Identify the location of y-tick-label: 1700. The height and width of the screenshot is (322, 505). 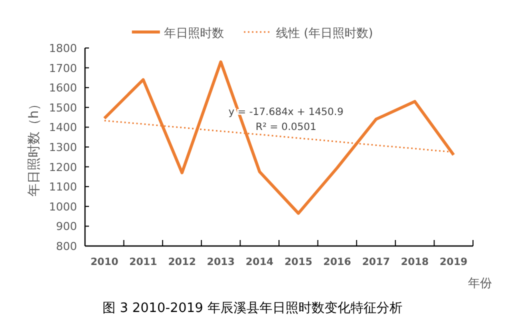
(63, 68).